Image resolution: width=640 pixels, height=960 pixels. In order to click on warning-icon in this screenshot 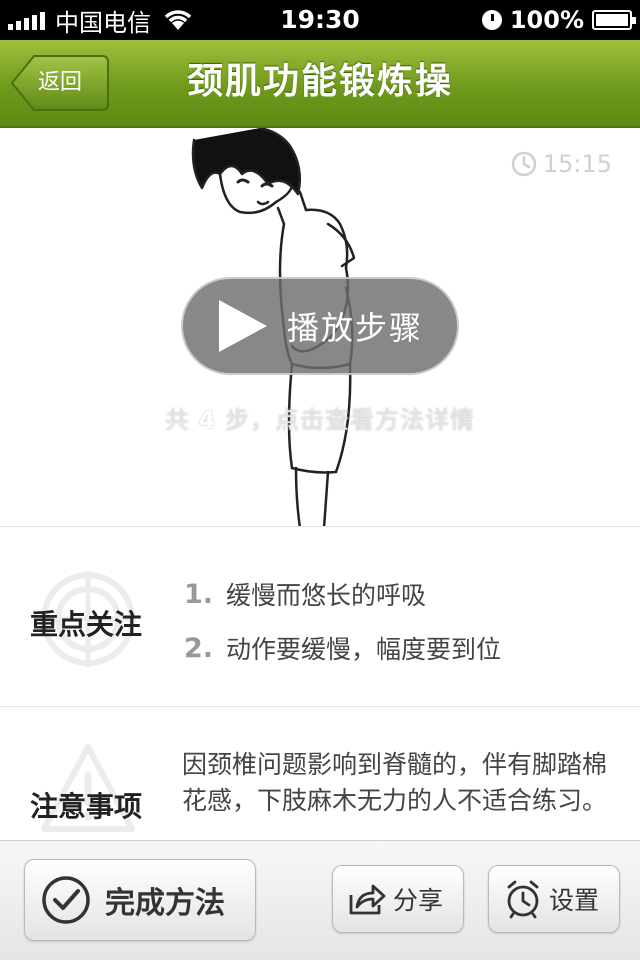, I will do `click(88, 788)`.